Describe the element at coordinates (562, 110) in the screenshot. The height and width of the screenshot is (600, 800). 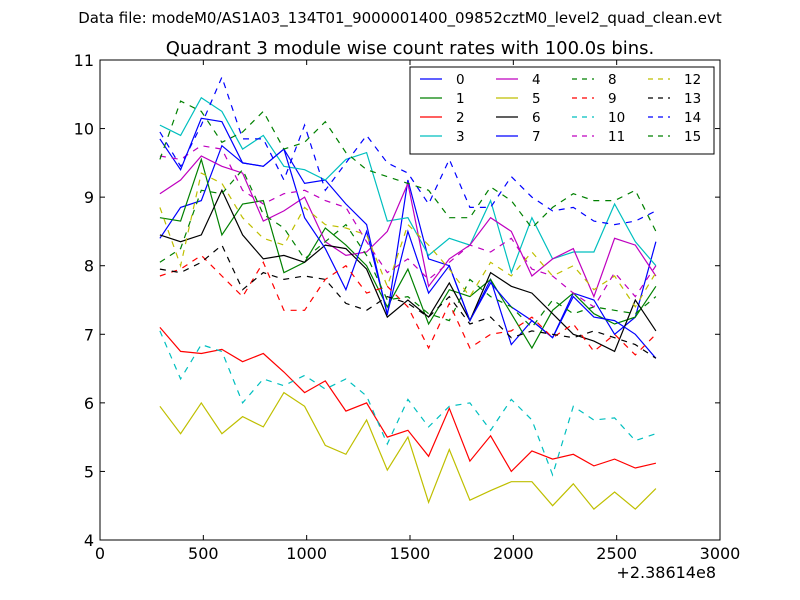
I see `legend-box` at that location.